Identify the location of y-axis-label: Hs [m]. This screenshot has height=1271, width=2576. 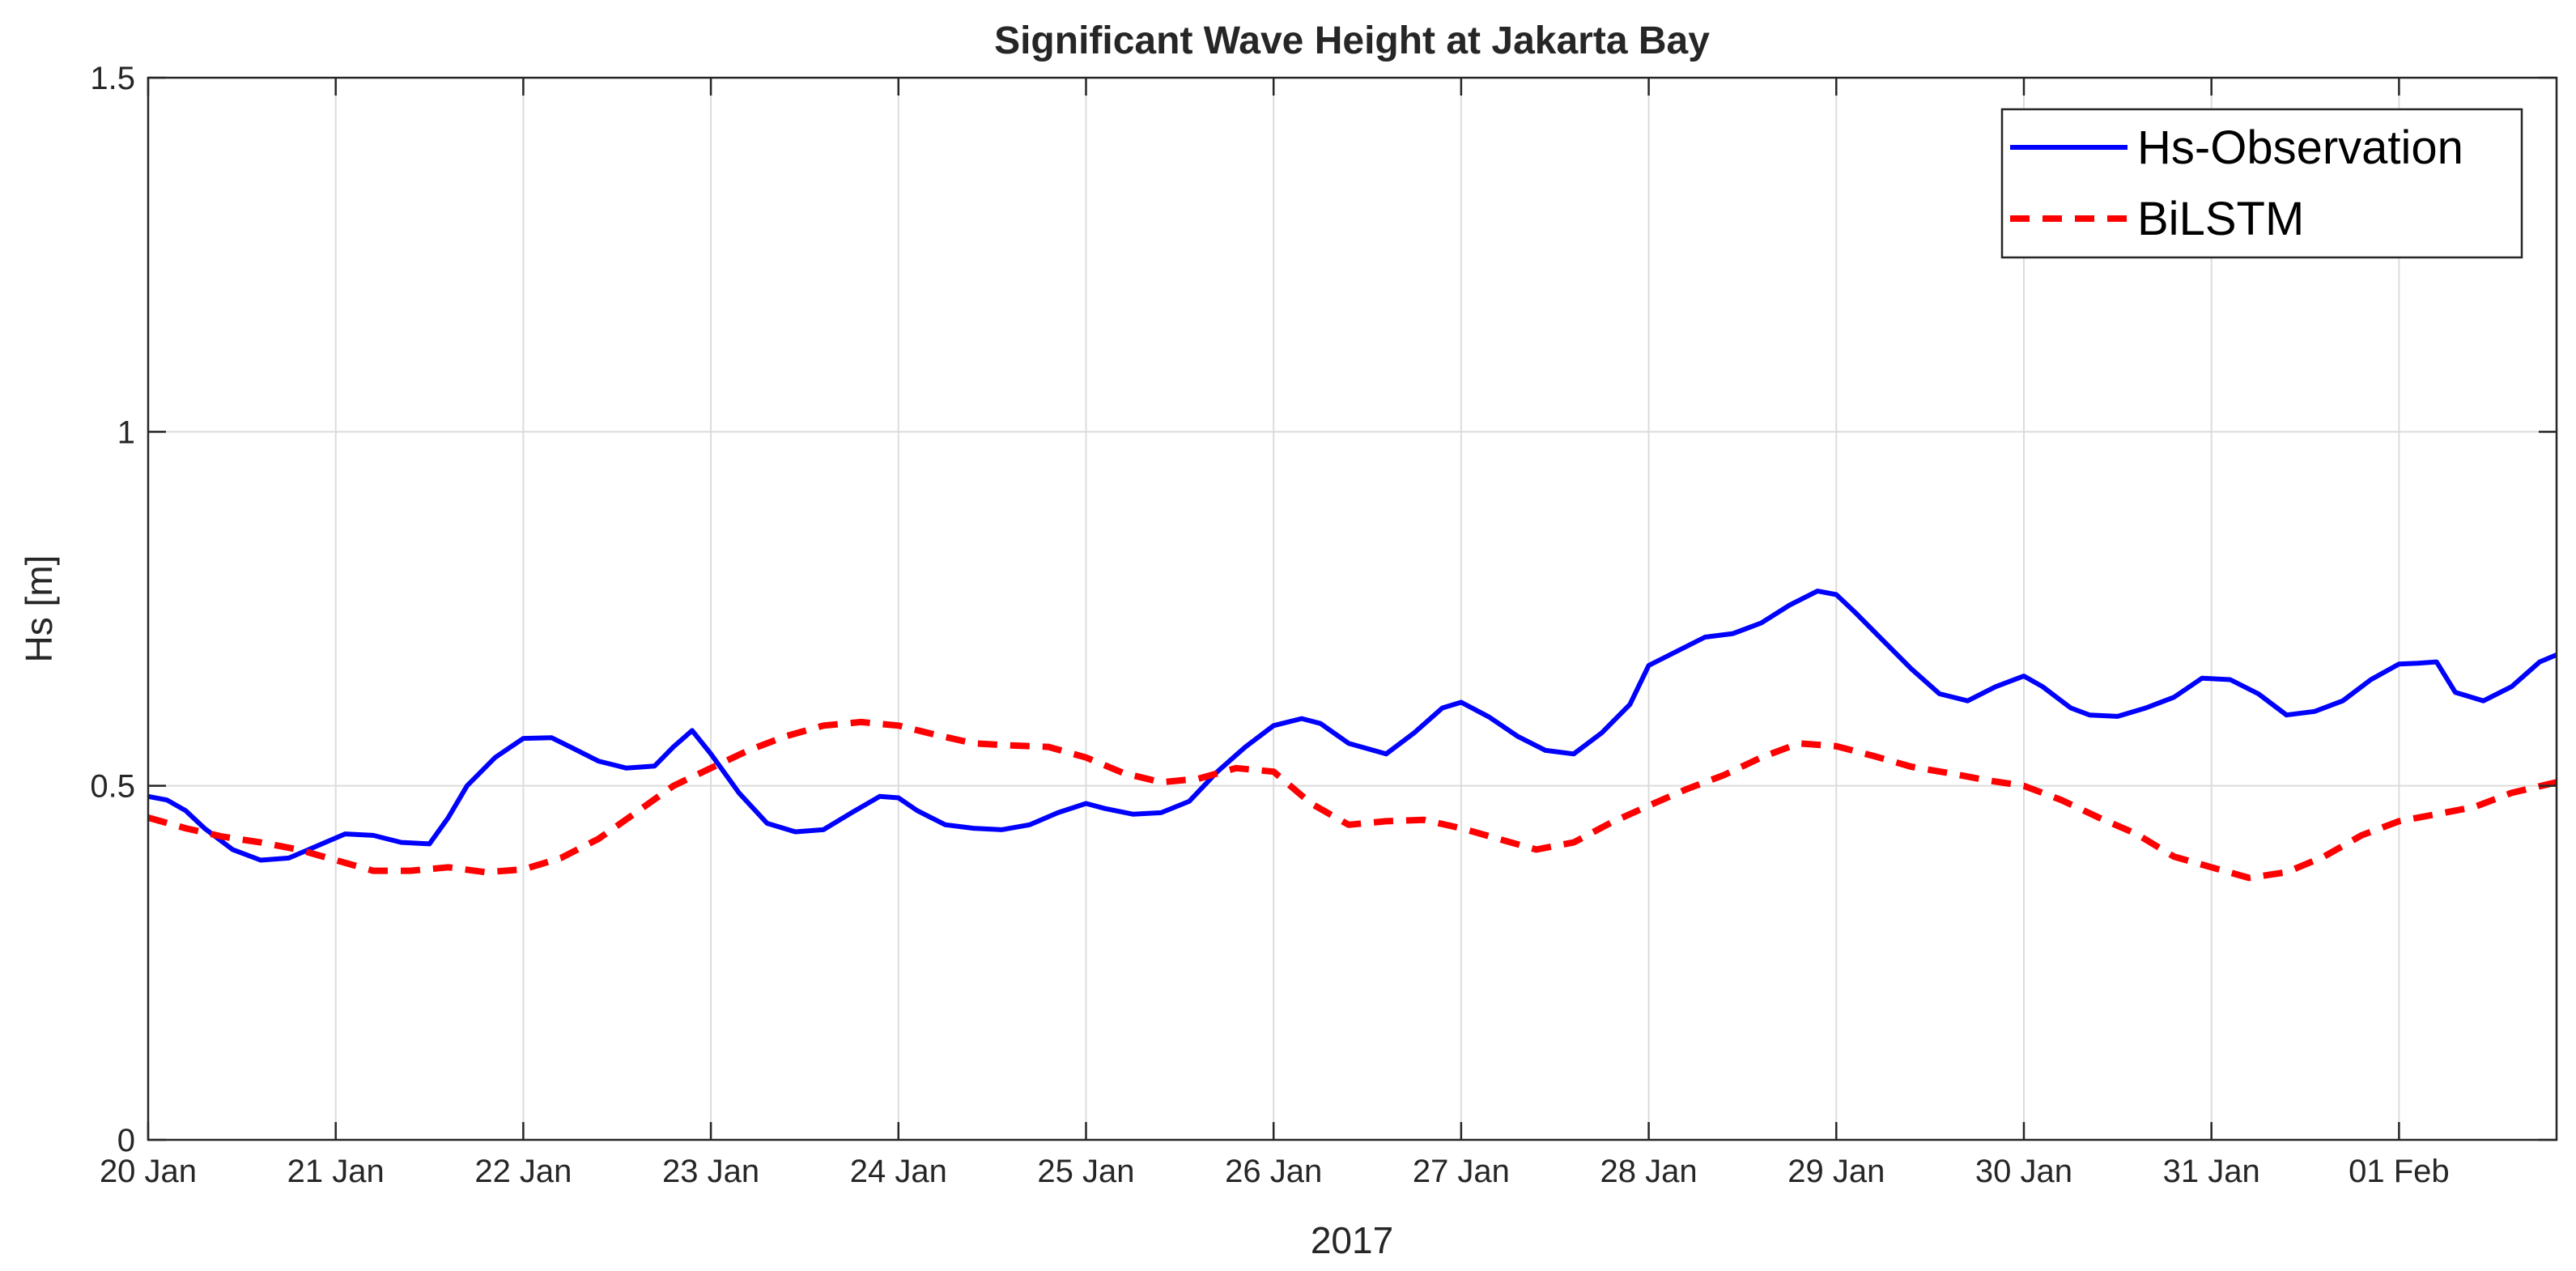
(39, 609).